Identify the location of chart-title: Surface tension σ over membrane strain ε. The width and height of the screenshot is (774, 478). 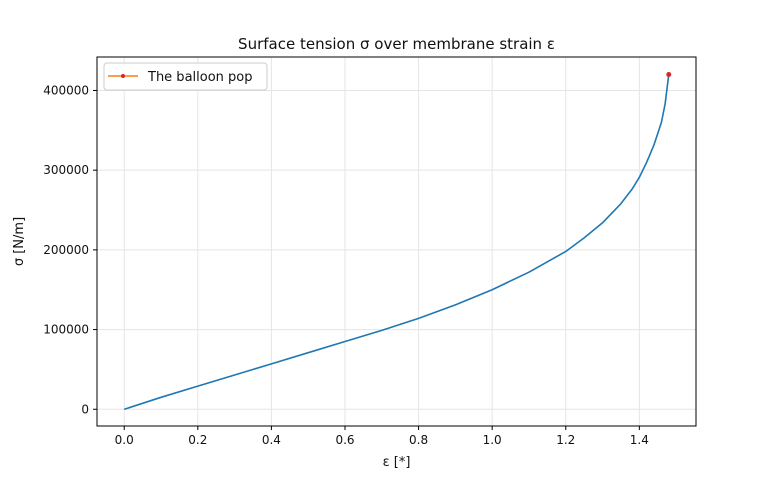
(396, 44).